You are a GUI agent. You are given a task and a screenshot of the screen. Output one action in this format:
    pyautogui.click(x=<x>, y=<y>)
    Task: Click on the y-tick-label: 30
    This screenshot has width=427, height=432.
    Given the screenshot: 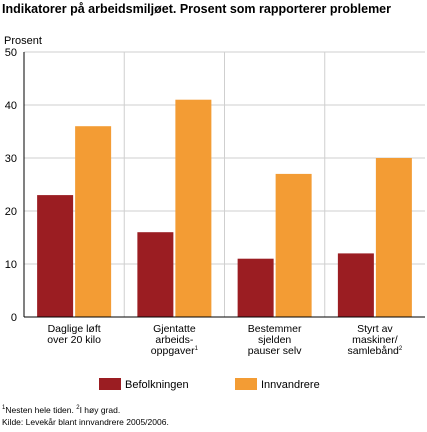 What is the action you would take?
    pyautogui.click(x=11, y=159)
    